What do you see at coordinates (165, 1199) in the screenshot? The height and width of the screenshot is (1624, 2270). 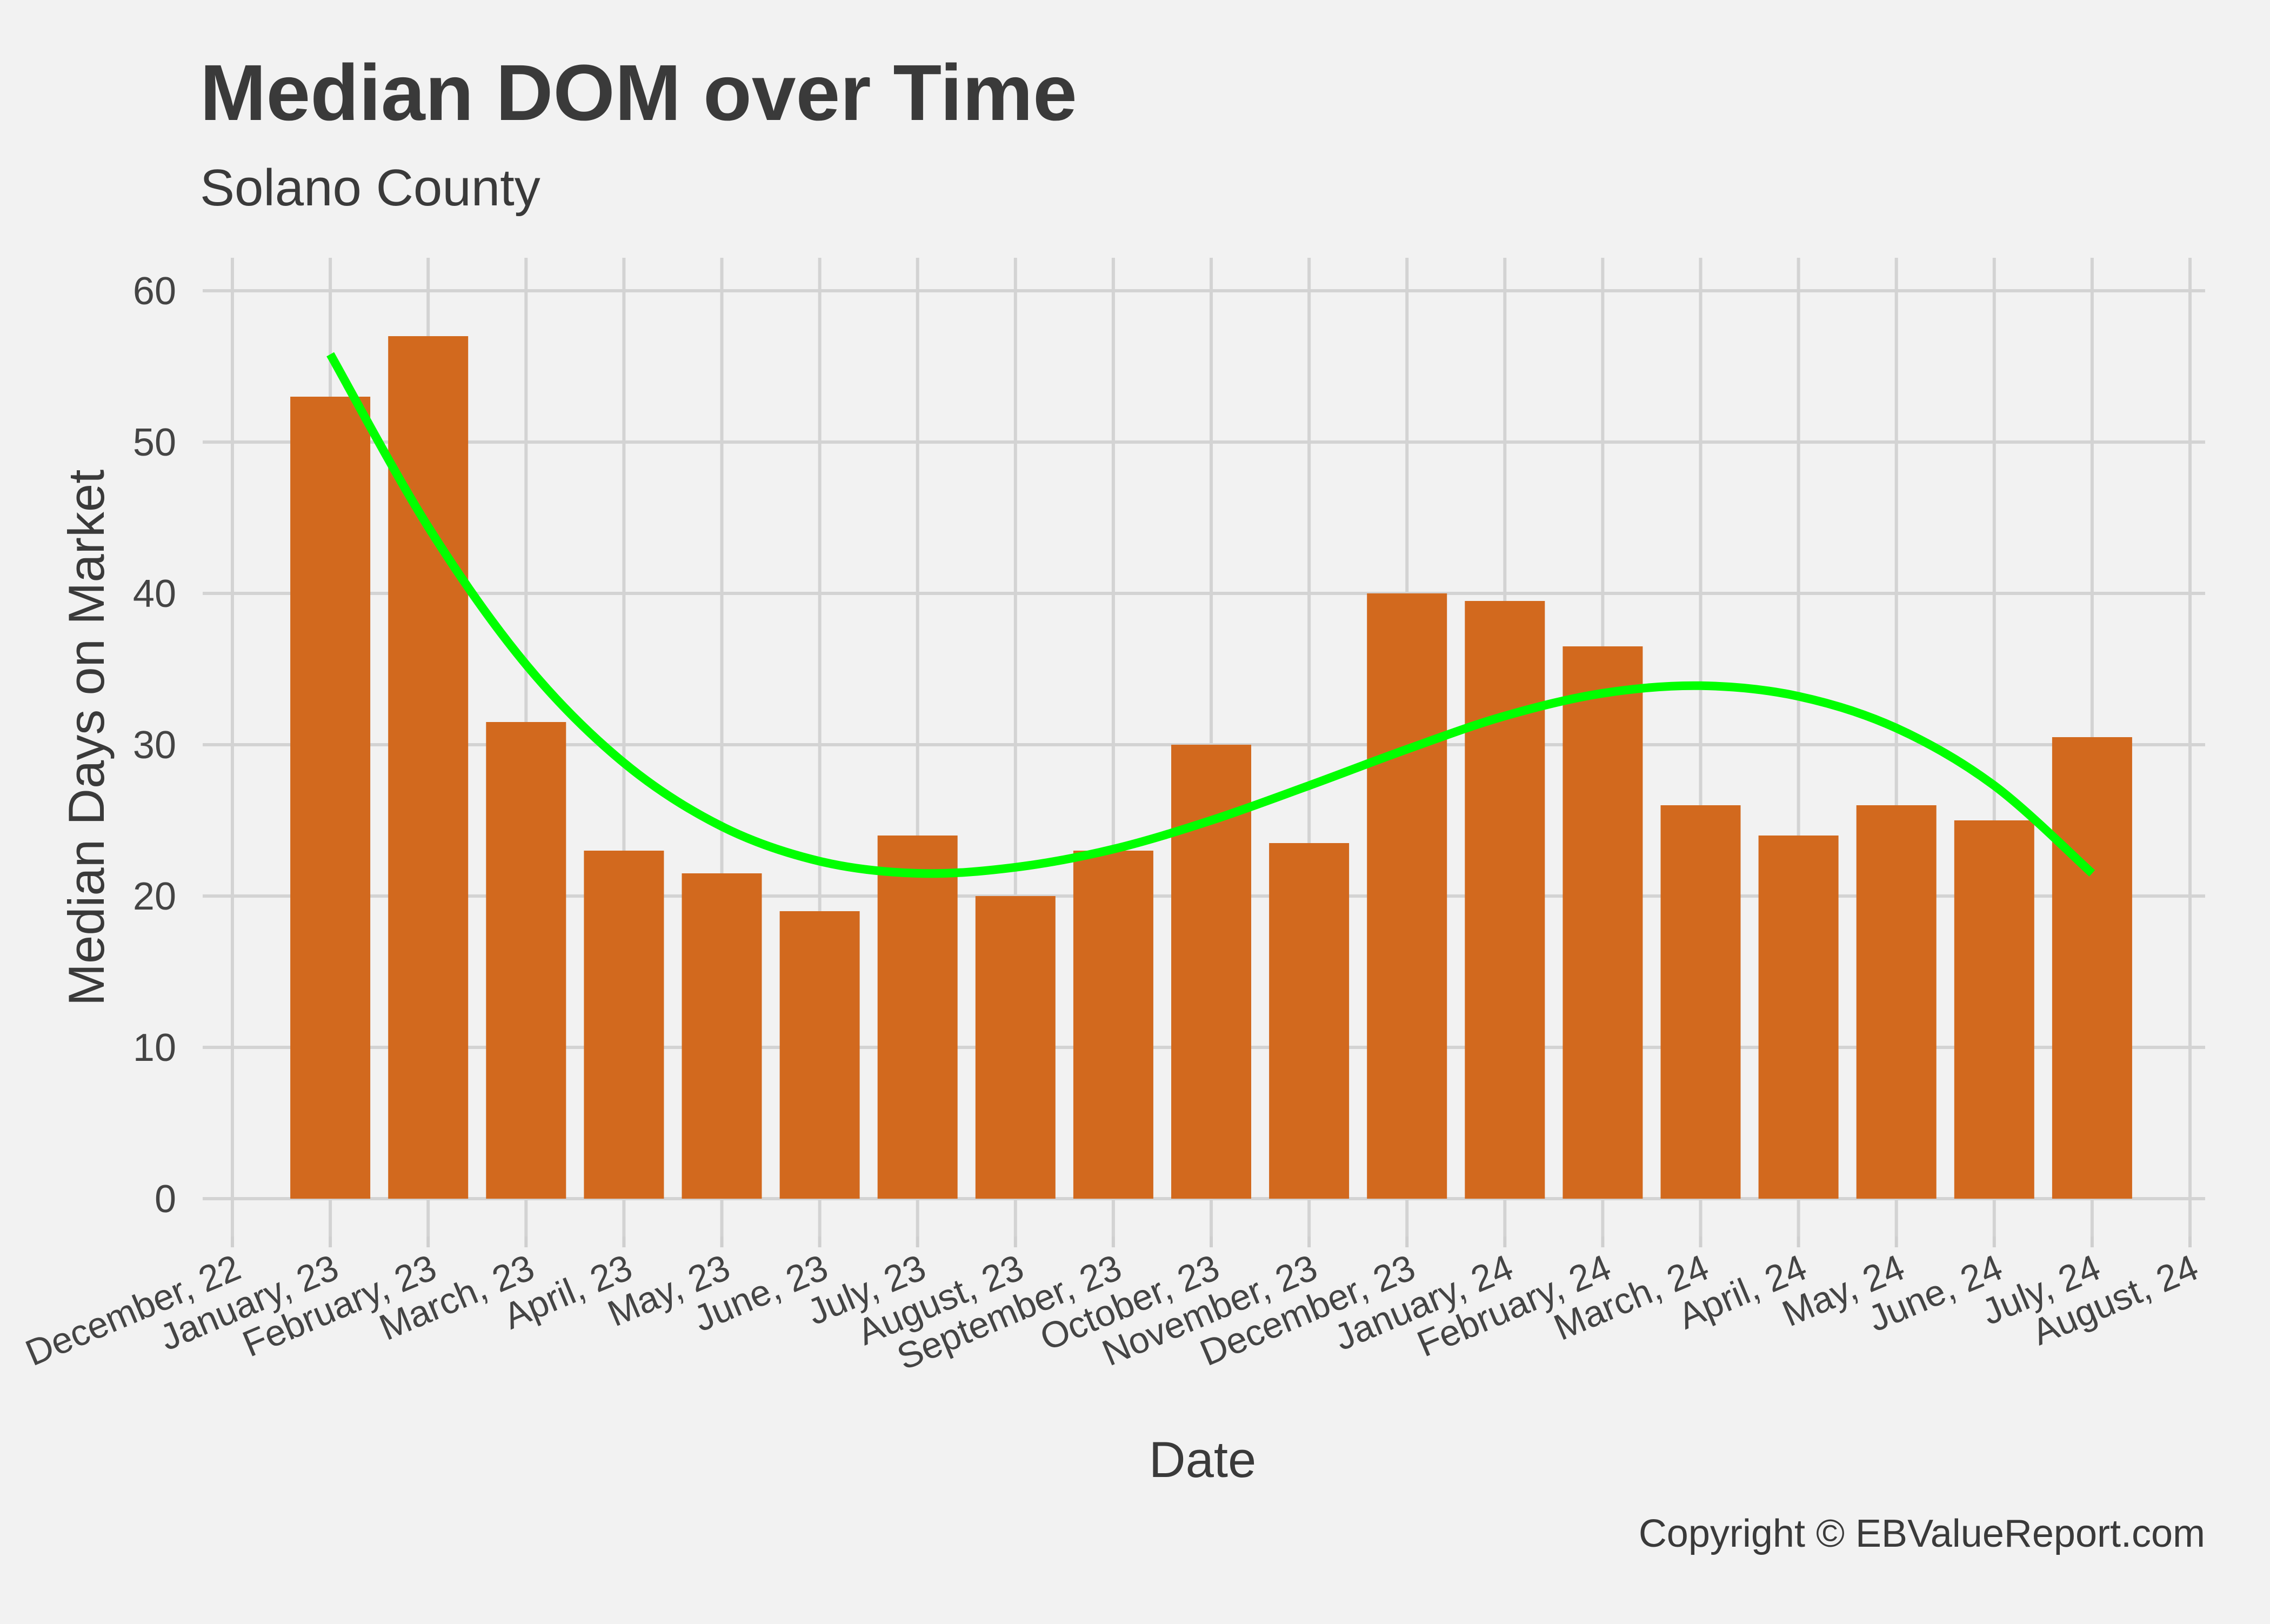 I see `y-tick-label: 0` at bounding box center [165, 1199].